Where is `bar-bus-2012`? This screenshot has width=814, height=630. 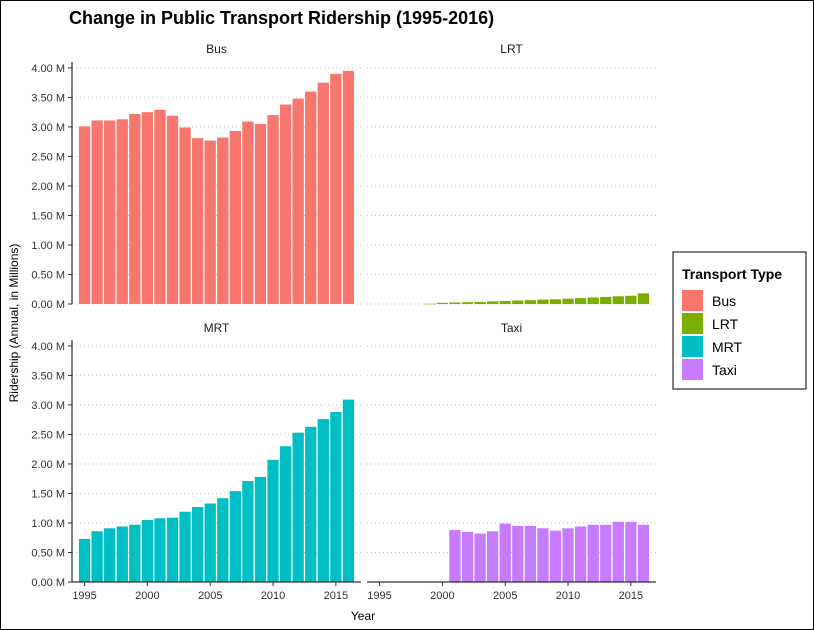 bar-bus-2012 is located at coordinates (298, 201).